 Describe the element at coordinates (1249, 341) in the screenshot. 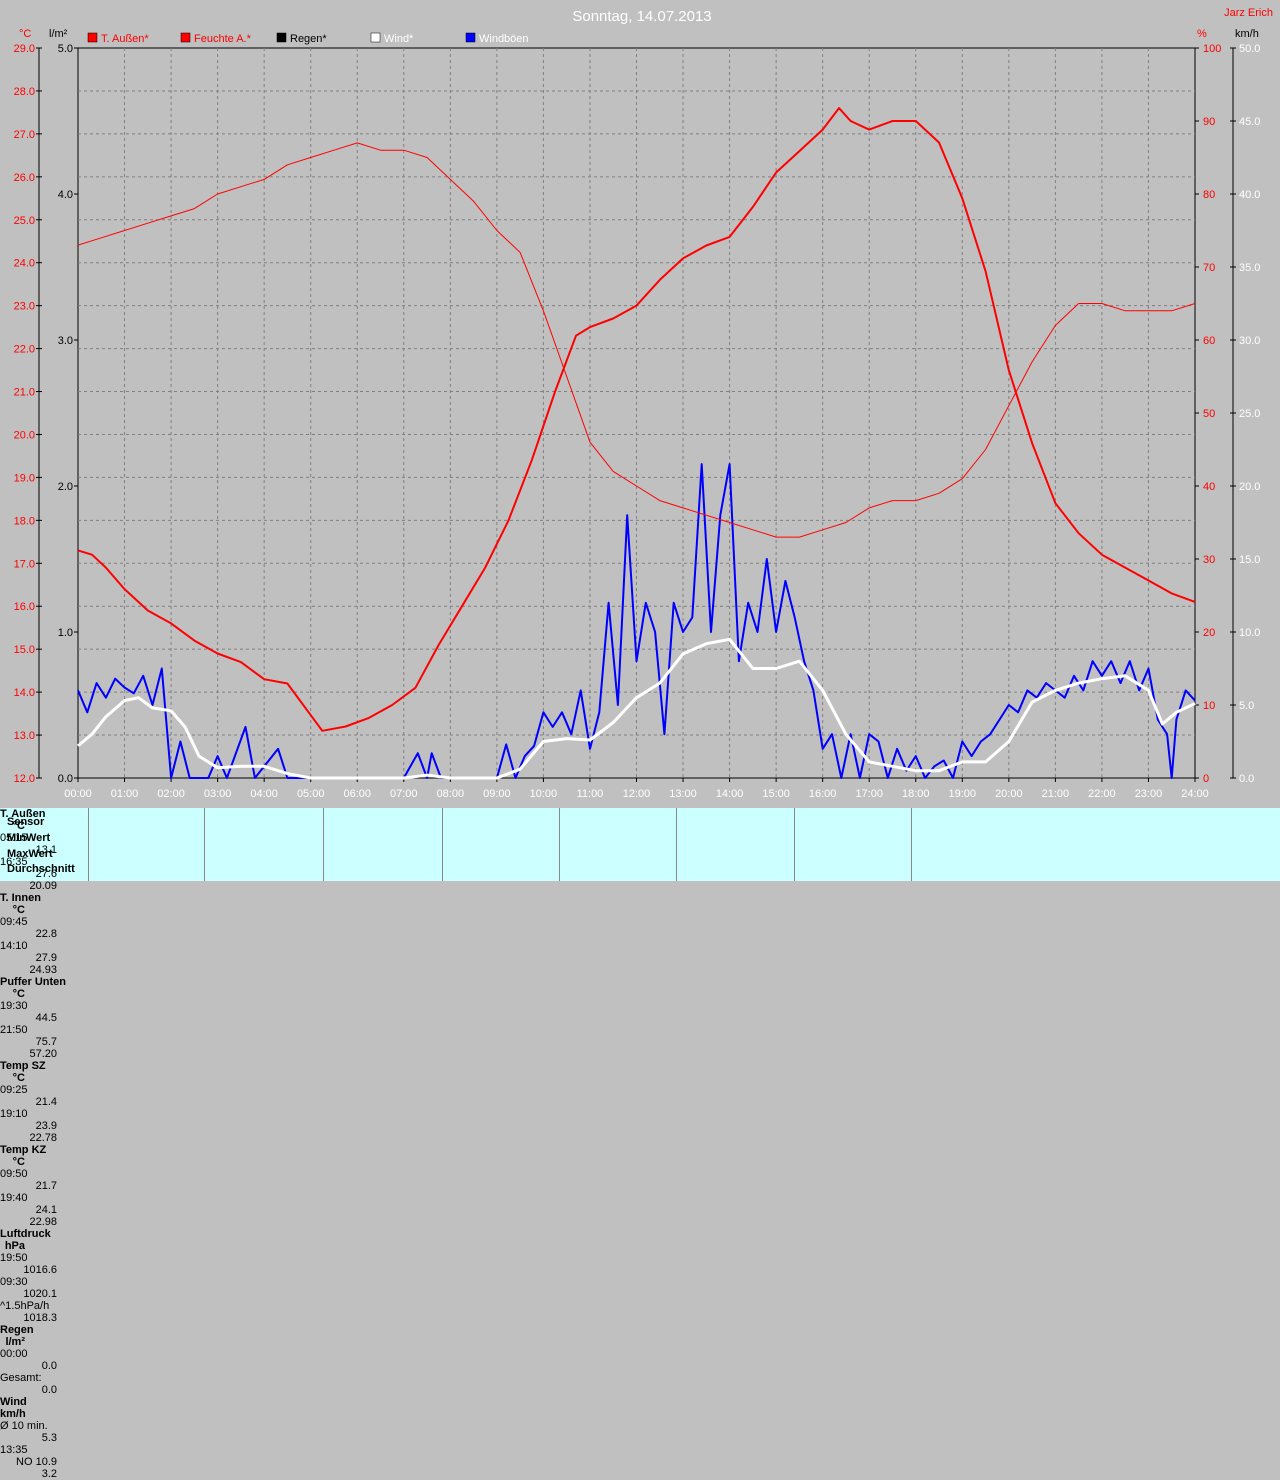

I see `tick-label-wind: 30.0` at that location.